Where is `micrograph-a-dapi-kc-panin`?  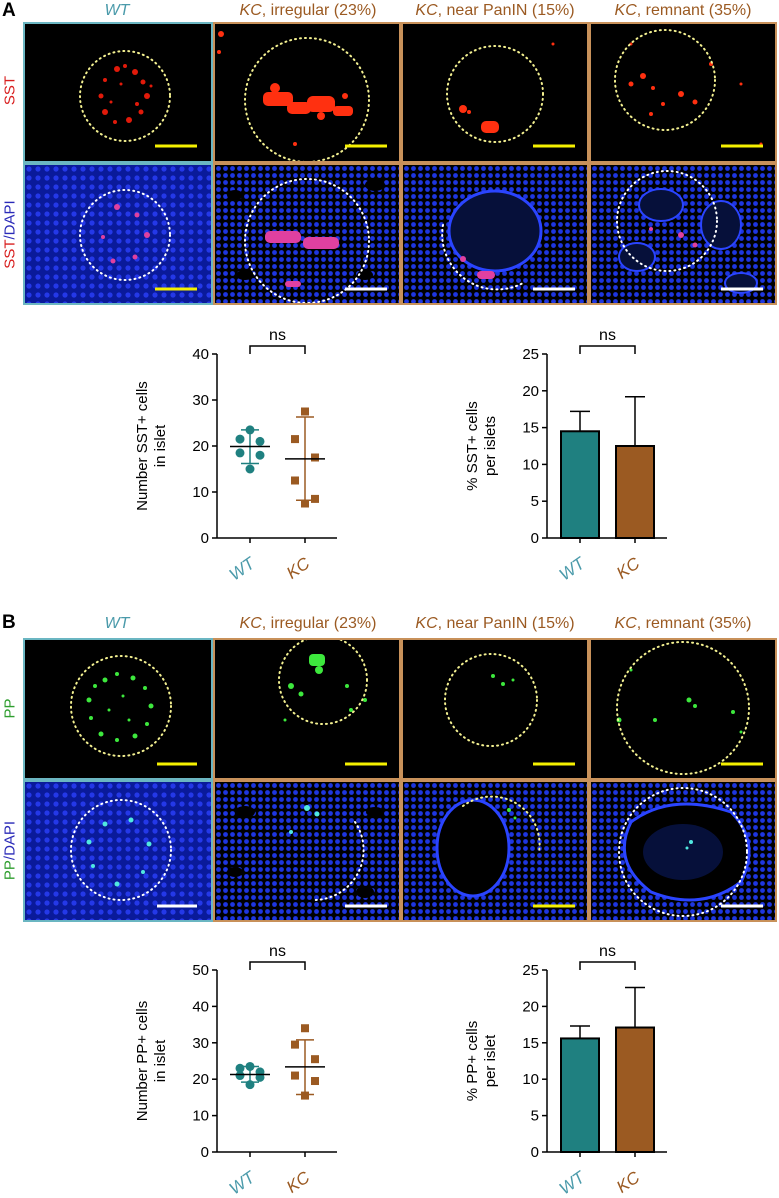
micrograph-a-dapi-kc-panin is located at coordinates (495, 234).